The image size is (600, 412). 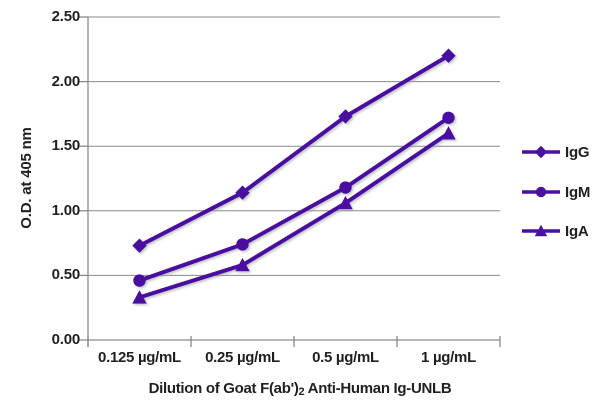 I want to click on x-axis-title-pre: Dilution of Goat F(ab'), so click(x=223, y=388).